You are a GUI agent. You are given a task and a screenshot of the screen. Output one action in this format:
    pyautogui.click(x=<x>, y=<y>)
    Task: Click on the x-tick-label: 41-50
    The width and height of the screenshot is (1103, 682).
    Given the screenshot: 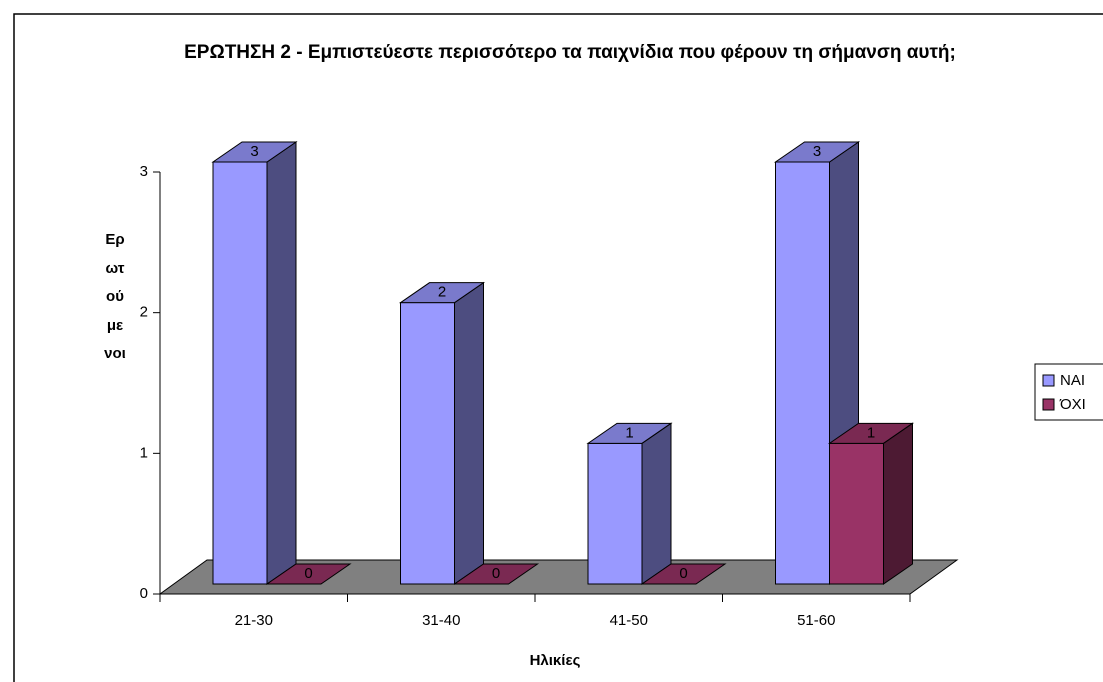 What is the action you would take?
    pyautogui.click(x=629, y=620)
    